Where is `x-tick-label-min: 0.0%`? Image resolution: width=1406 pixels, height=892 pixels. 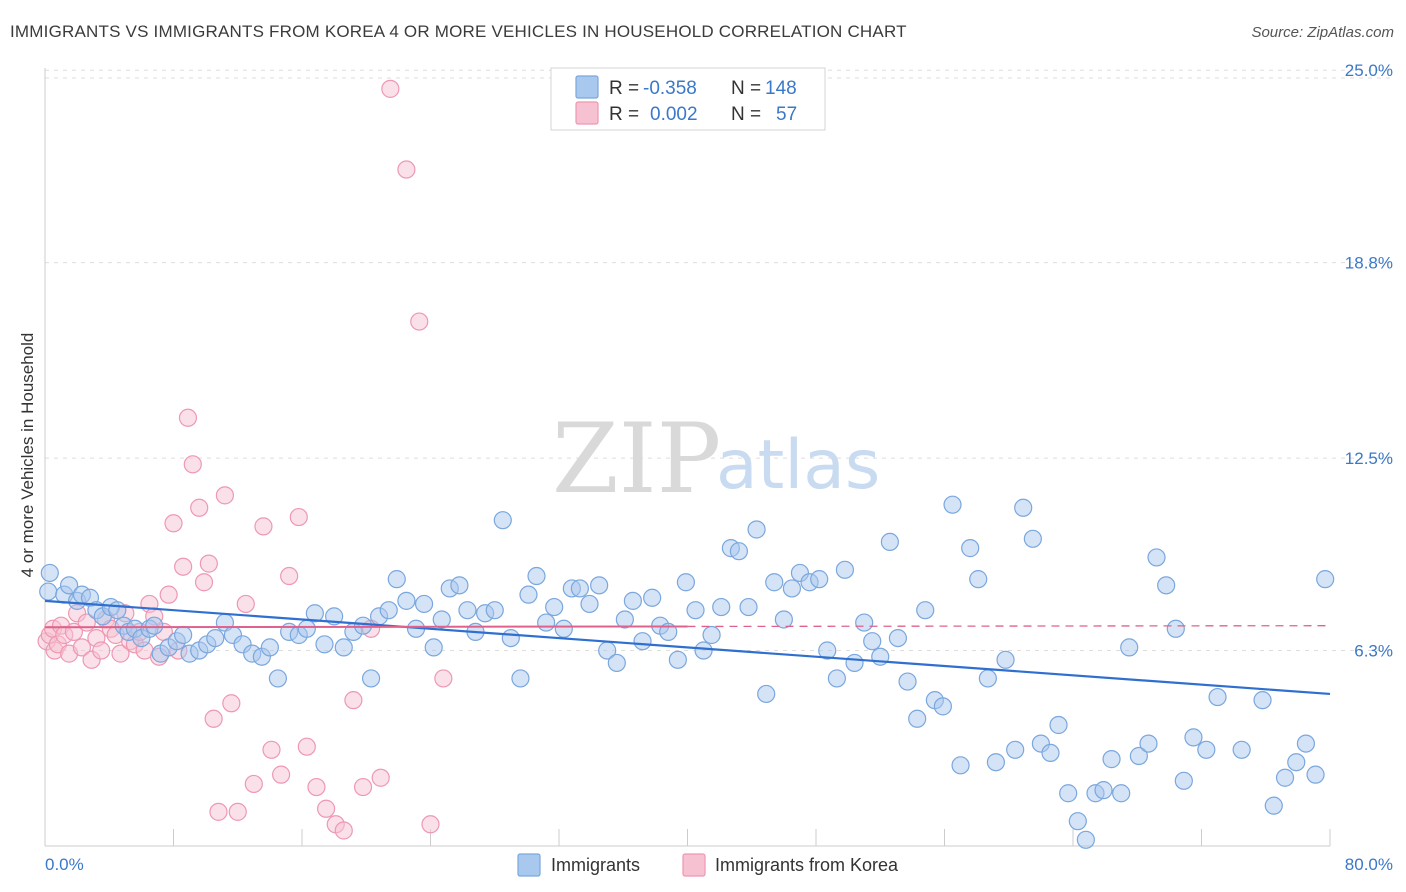 x-tick-label-min: 0.0% is located at coordinates (64, 864).